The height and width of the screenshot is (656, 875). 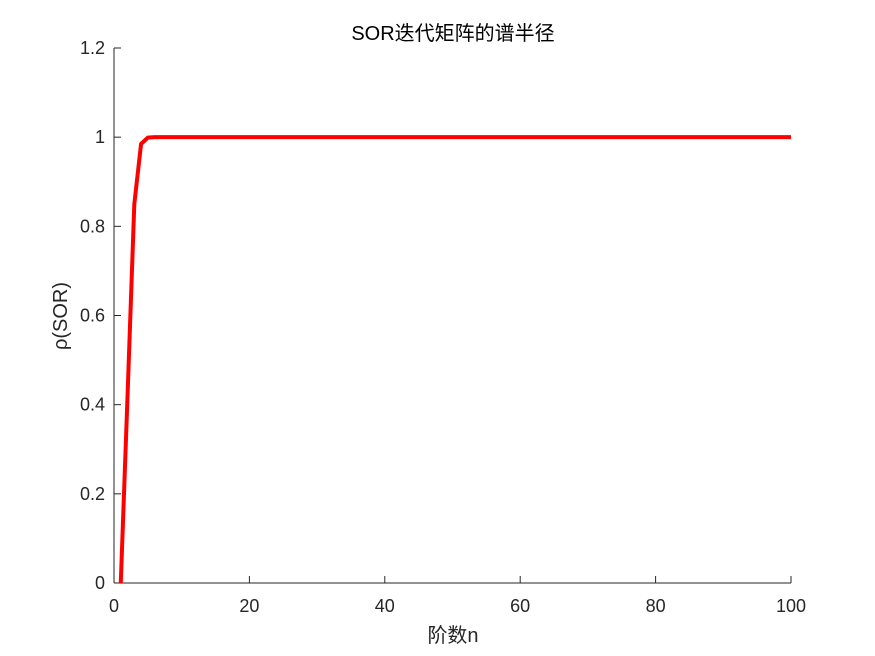 I want to click on x-tick-label: 80, so click(x=656, y=606).